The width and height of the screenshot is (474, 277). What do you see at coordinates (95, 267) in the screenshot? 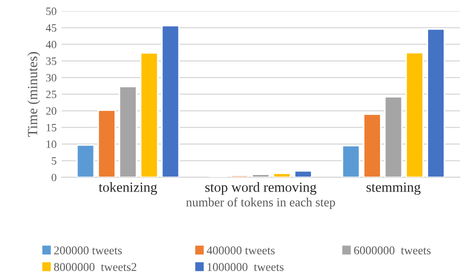
I see `legend-label: 8000000 tweets2` at bounding box center [95, 267].